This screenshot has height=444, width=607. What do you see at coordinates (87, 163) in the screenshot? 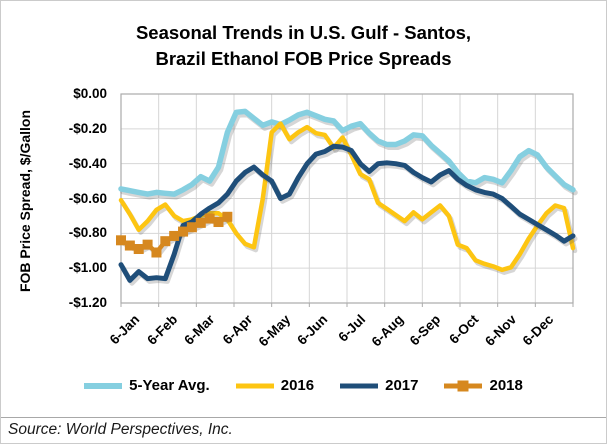
I see `y-tick-label: -$0.40` at bounding box center [87, 163].